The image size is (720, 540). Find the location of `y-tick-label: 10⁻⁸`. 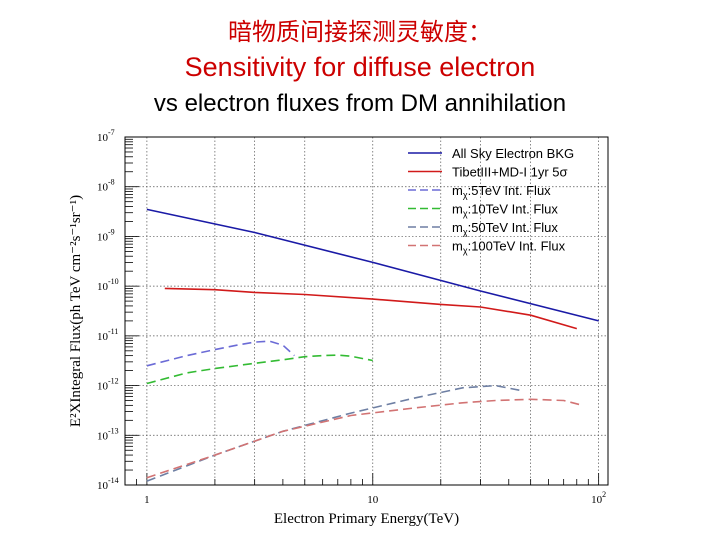

y-tick-label: 10⁻⁸ is located at coordinates (106, 186).